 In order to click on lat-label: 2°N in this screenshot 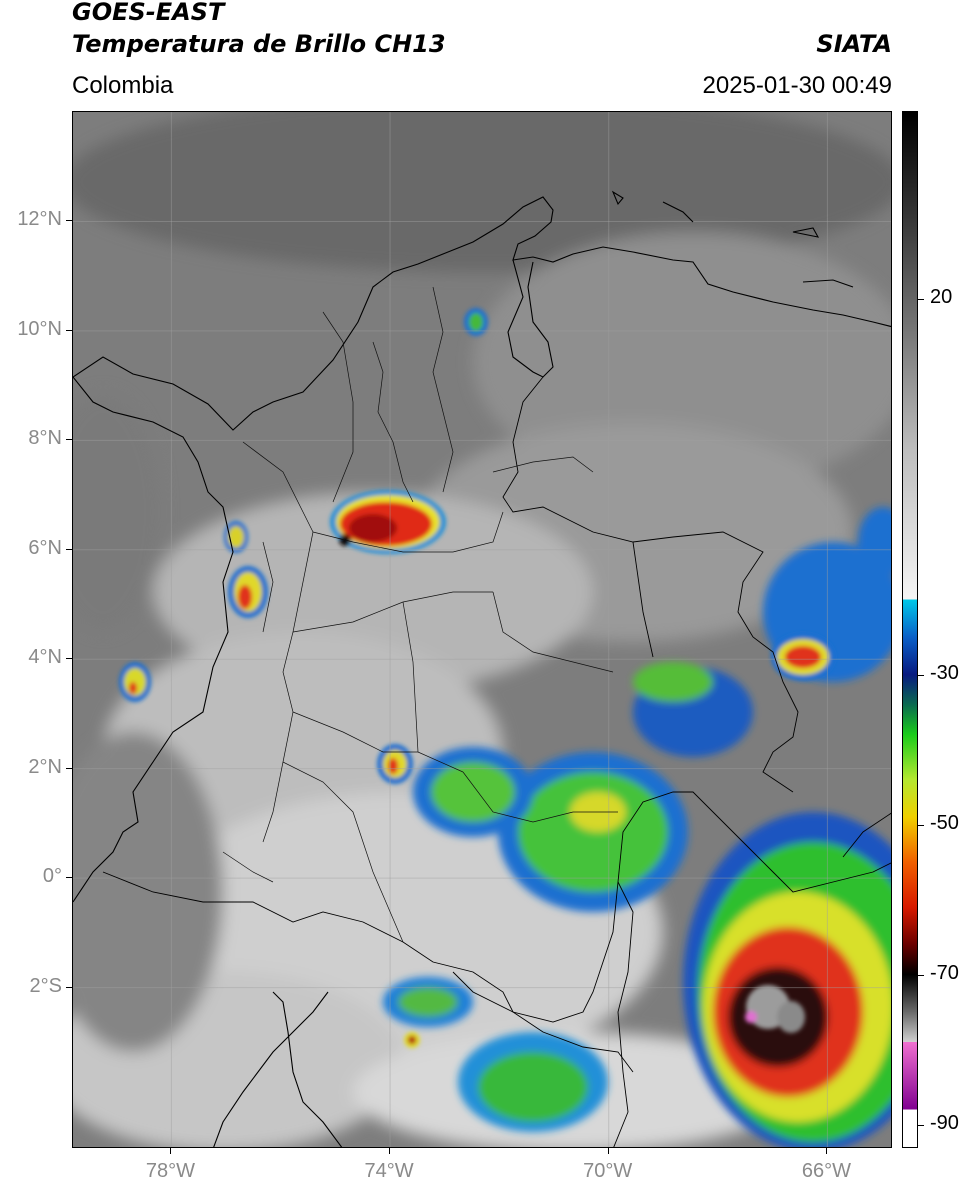, I will do `click(45, 766)`.